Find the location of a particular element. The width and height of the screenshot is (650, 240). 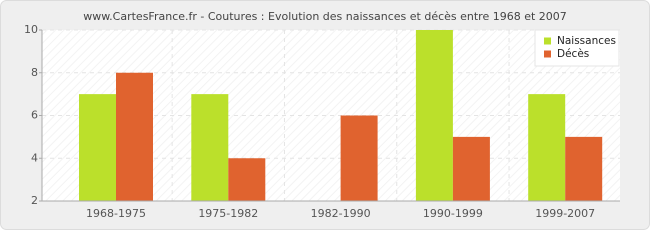

x-tick-label: 1982-1990 is located at coordinates (341, 213).